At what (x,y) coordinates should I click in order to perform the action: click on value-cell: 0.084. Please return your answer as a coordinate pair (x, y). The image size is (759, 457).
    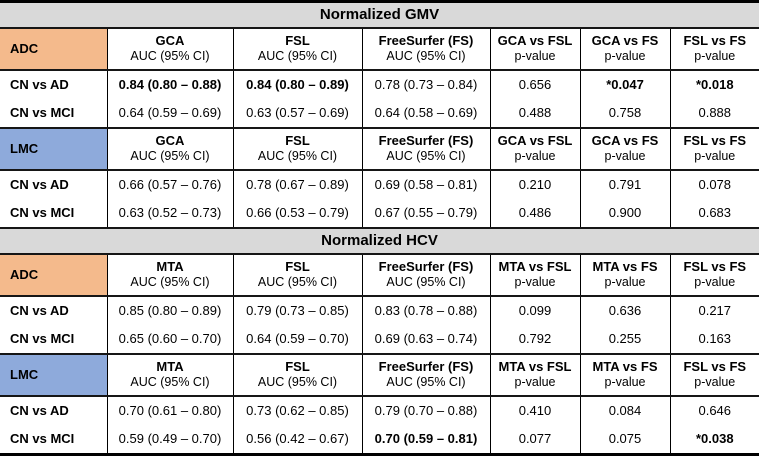
    Looking at the image, I should click on (624, 410).